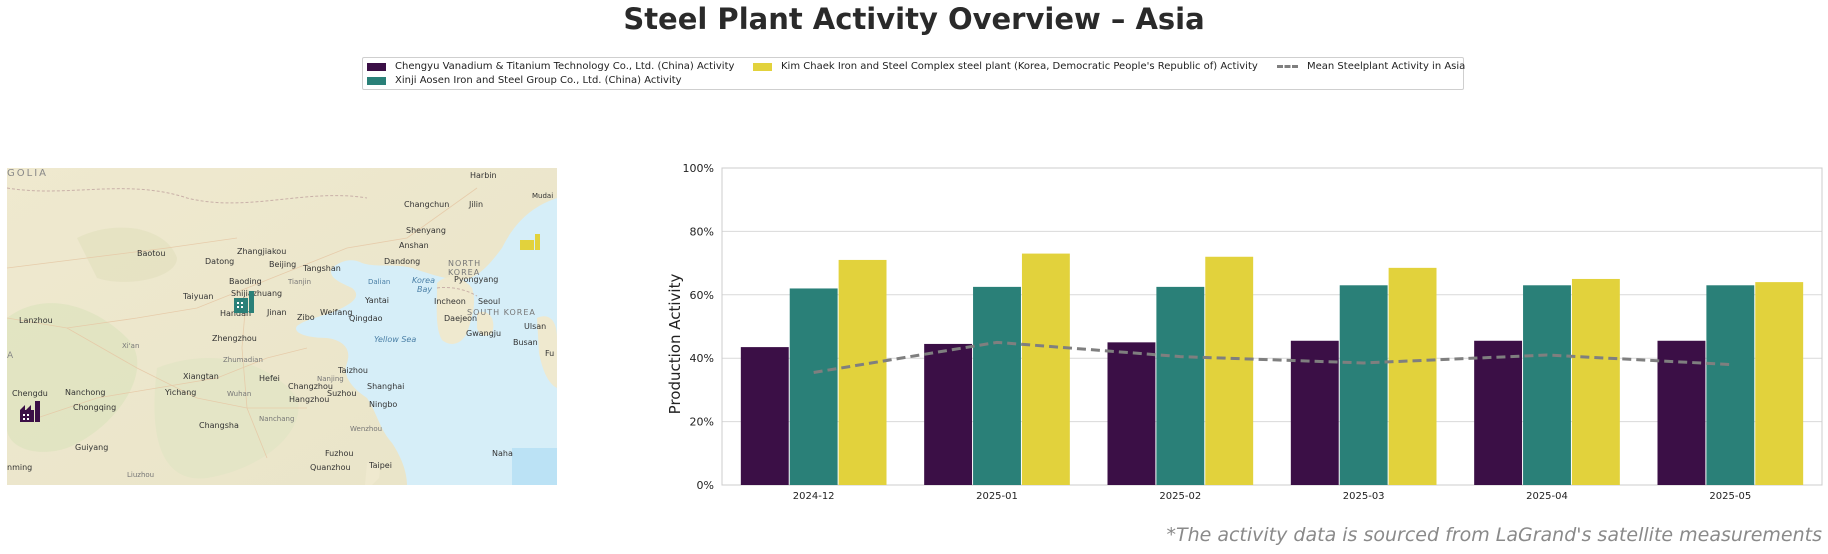 This screenshot has width=1828, height=554. What do you see at coordinates (483, 175) in the screenshot?
I see `map-label: Harbin` at bounding box center [483, 175].